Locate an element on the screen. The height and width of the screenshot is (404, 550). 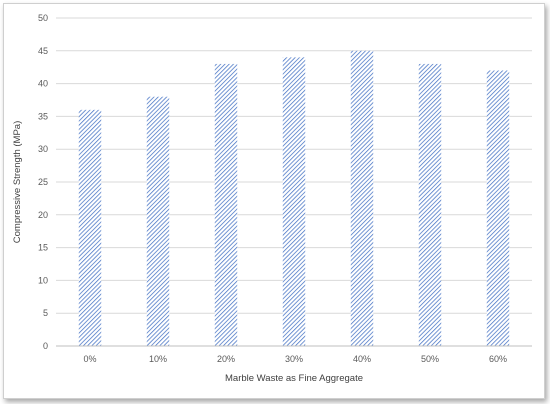
bar-0pct is located at coordinates (90, 227).